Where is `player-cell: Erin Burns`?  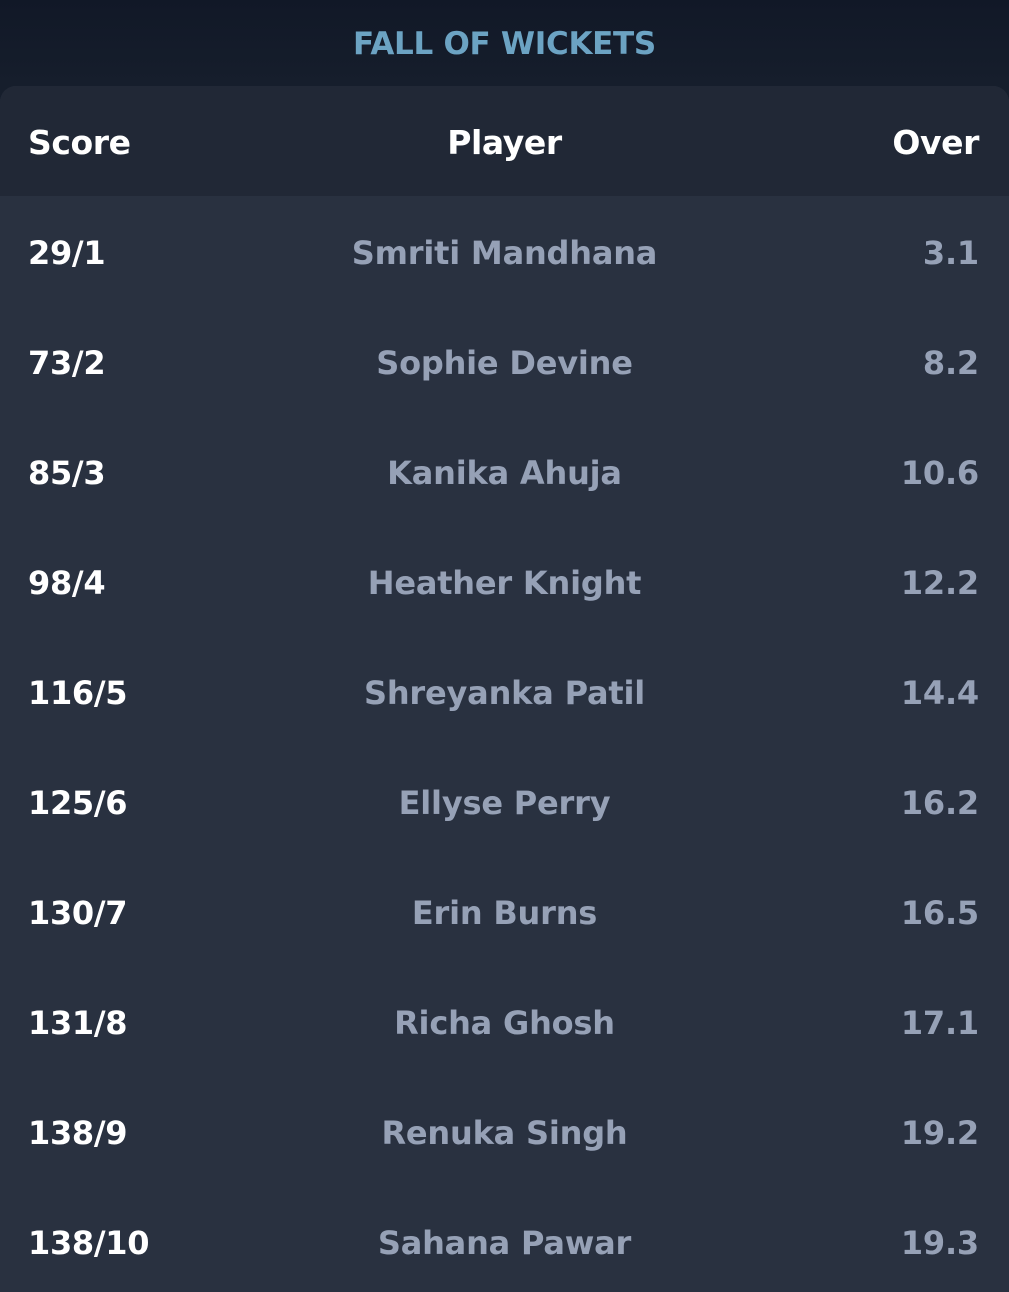
player-cell: Erin Burns is located at coordinates (504, 913).